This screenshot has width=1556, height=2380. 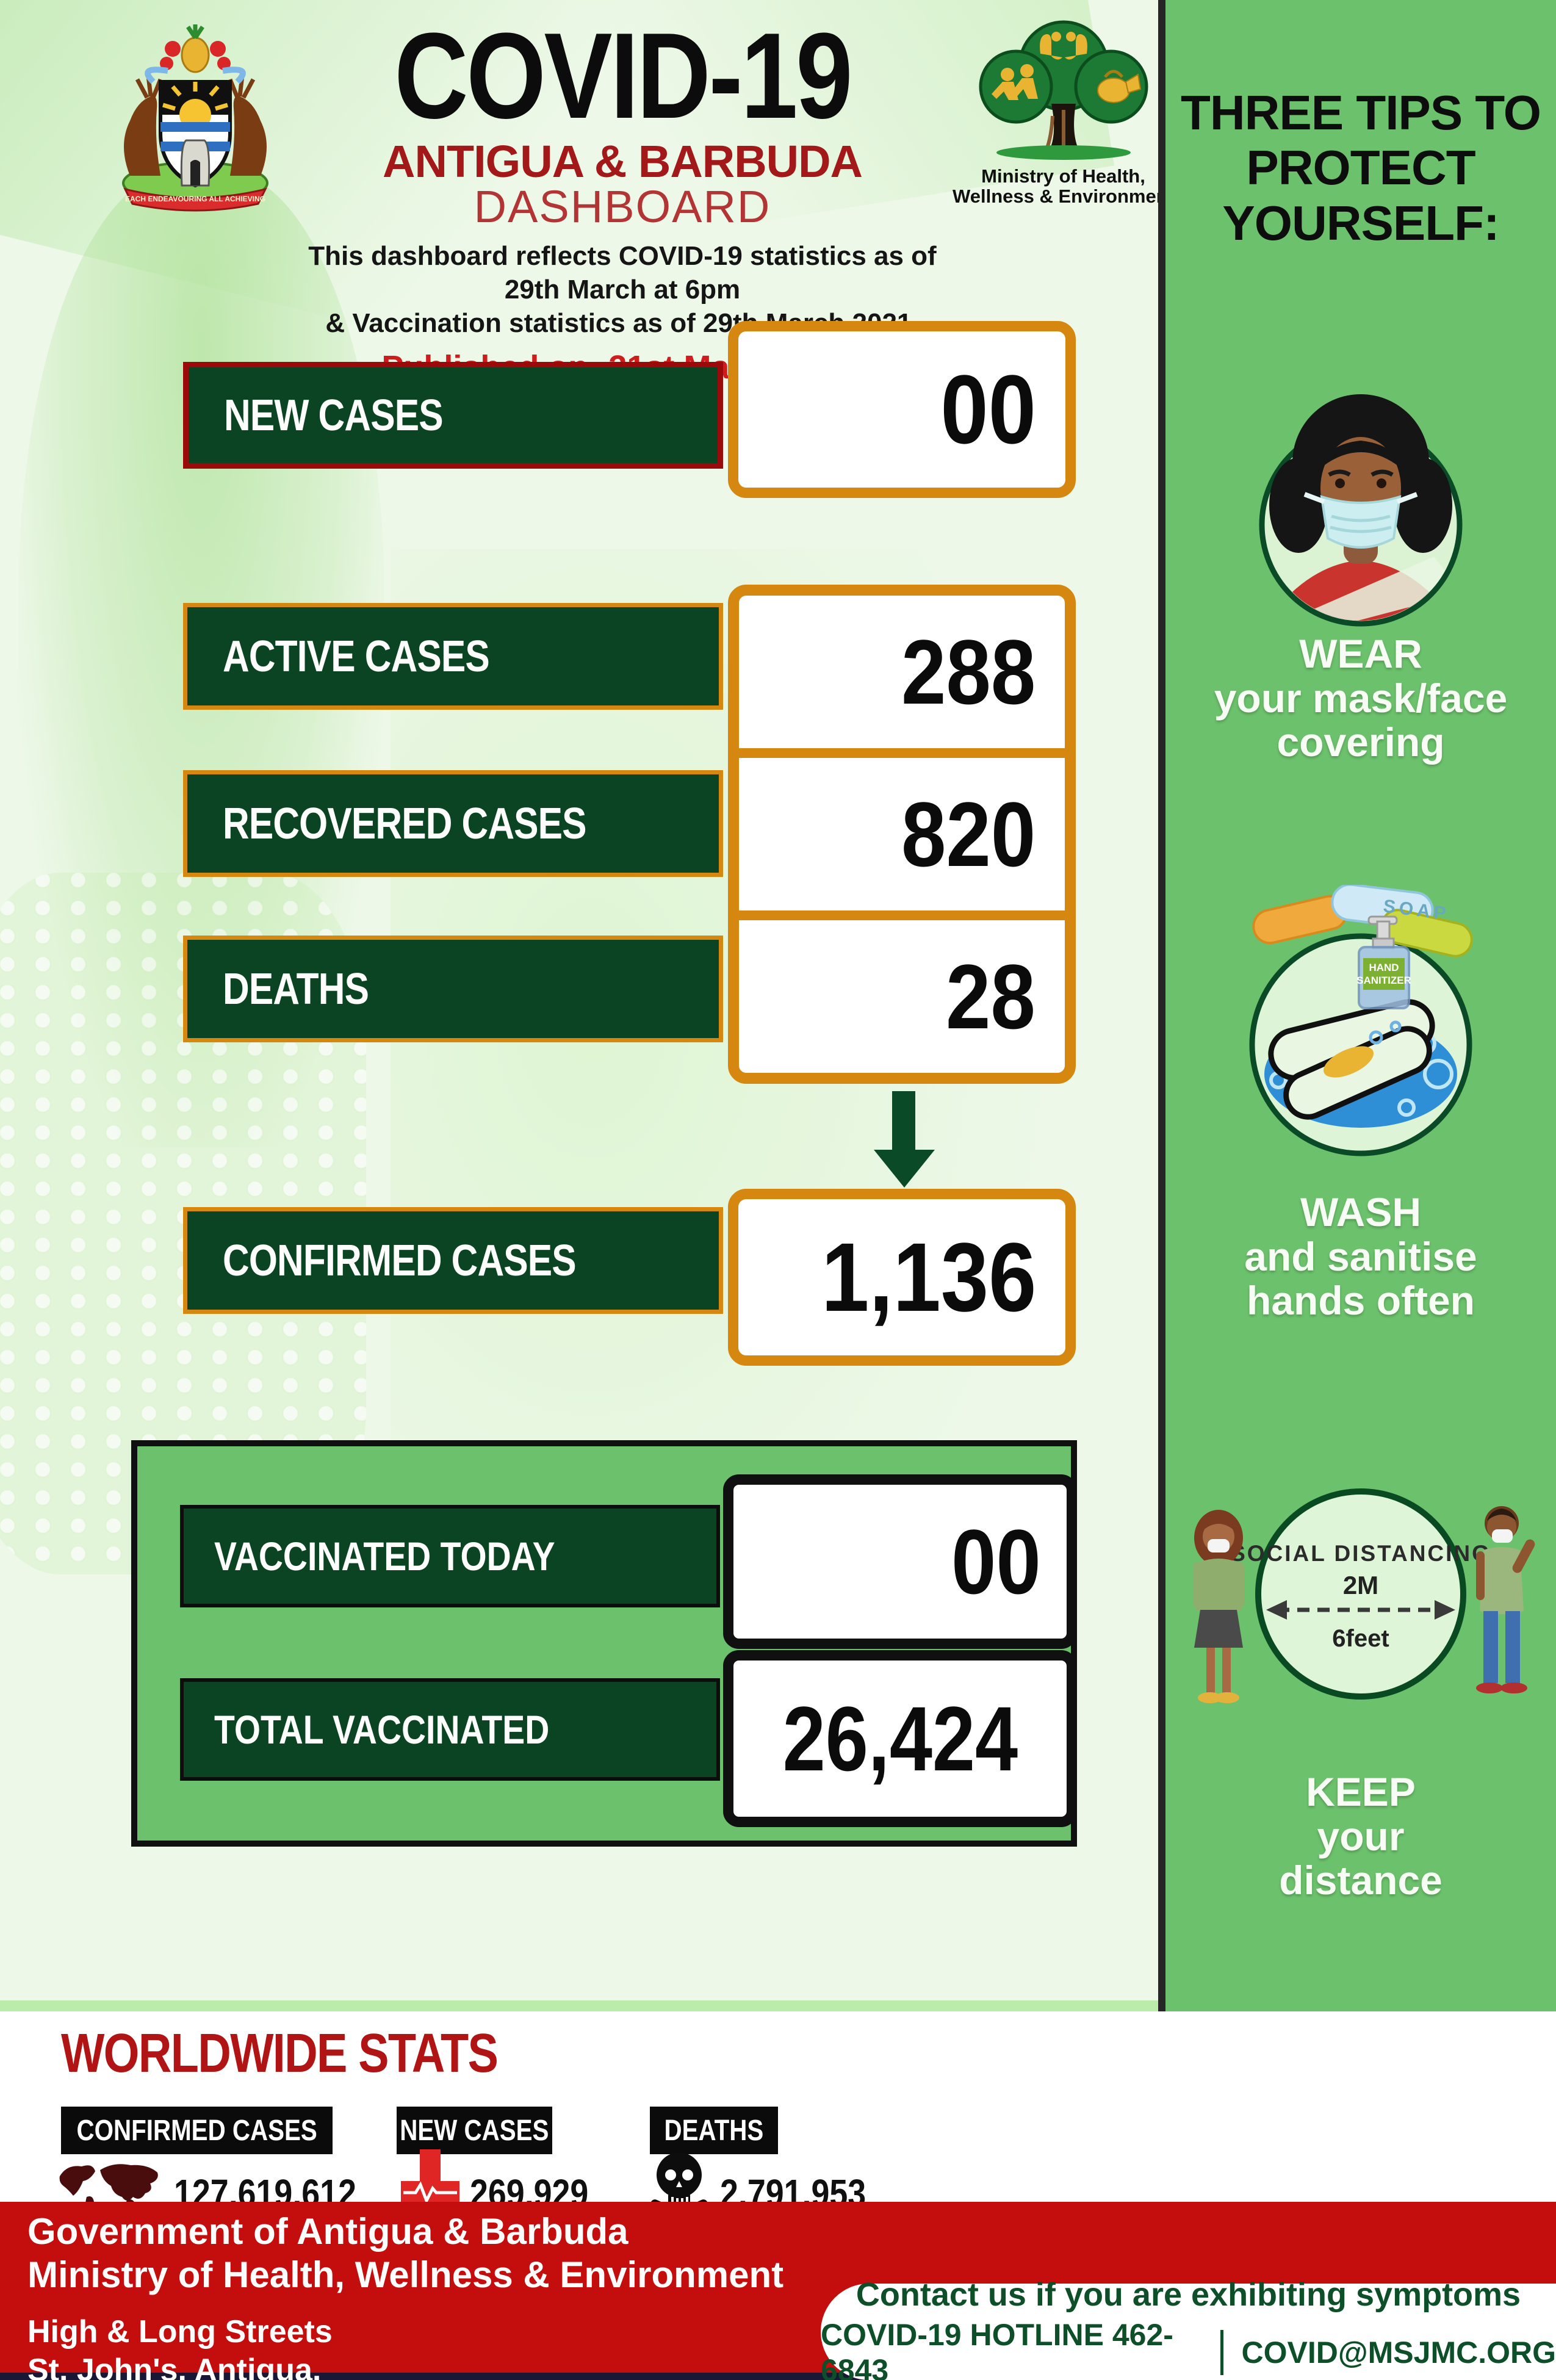 I want to click on vaccinated-today-value: 00, so click(x=900, y=1562).